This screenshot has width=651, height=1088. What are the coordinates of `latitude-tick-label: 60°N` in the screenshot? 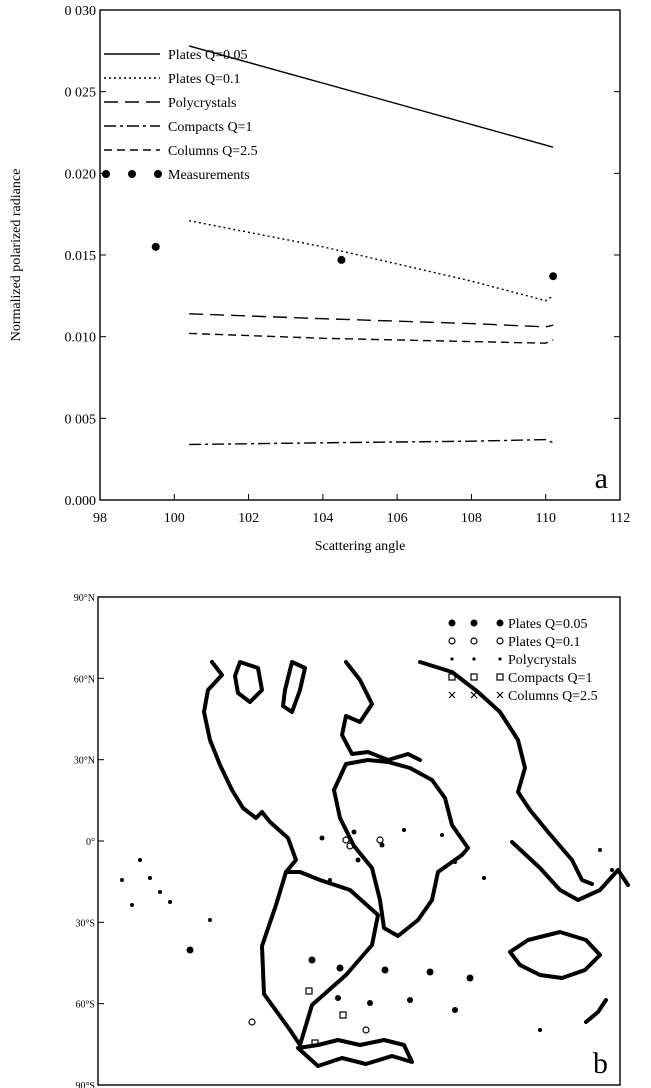 It's located at (84, 679).